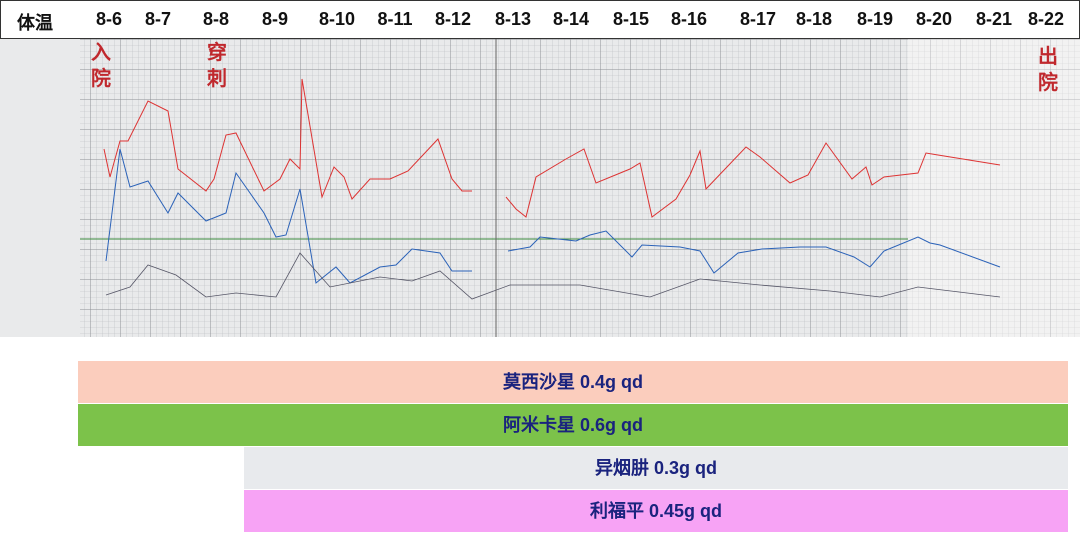 The image size is (1080, 539). Describe the element at coordinates (758, 19) in the screenshot. I see `date-label: 8-17` at that location.